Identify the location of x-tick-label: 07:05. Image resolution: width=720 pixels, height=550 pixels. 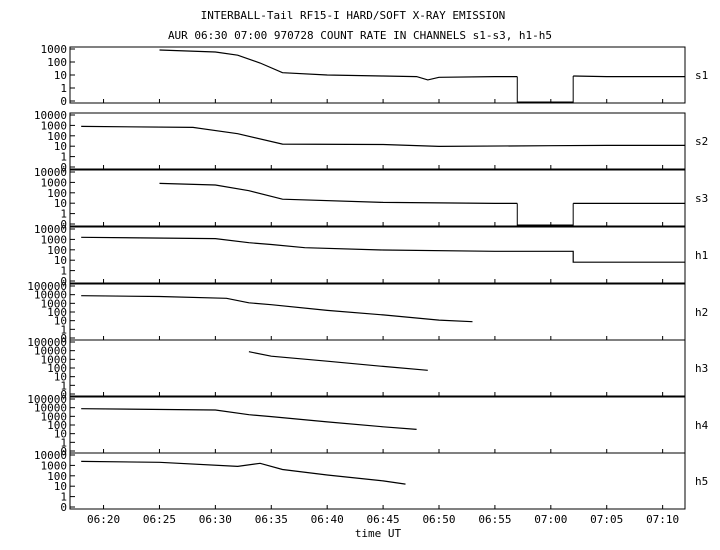
(606, 519).